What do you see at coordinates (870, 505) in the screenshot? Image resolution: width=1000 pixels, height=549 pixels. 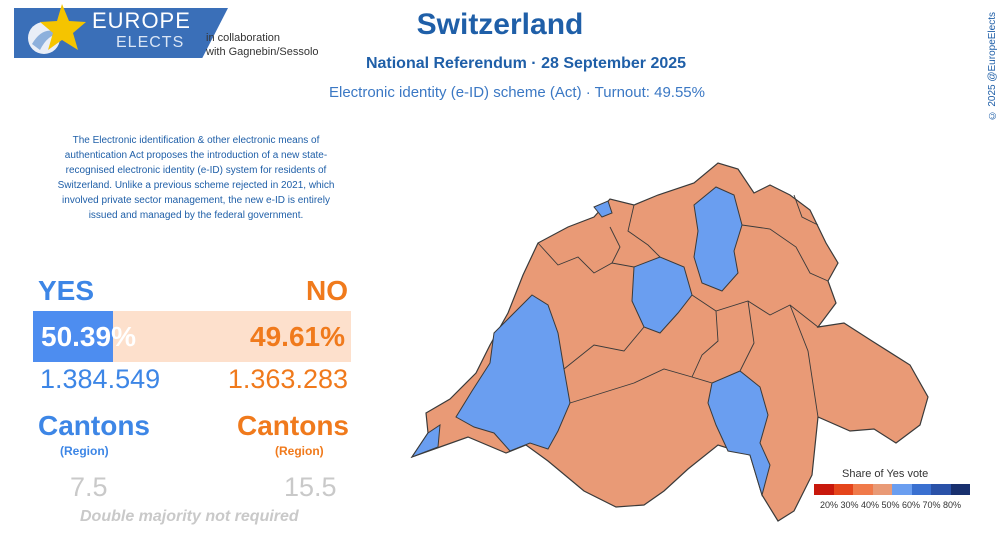 I see `legend-tick-label: 40%` at bounding box center [870, 505].